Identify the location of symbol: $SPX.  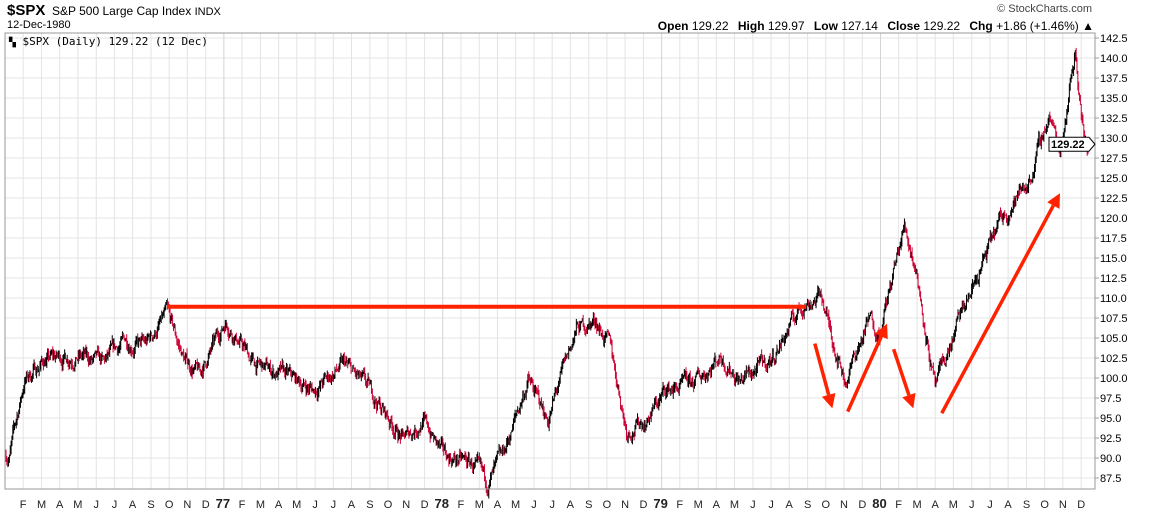
(26, 10).